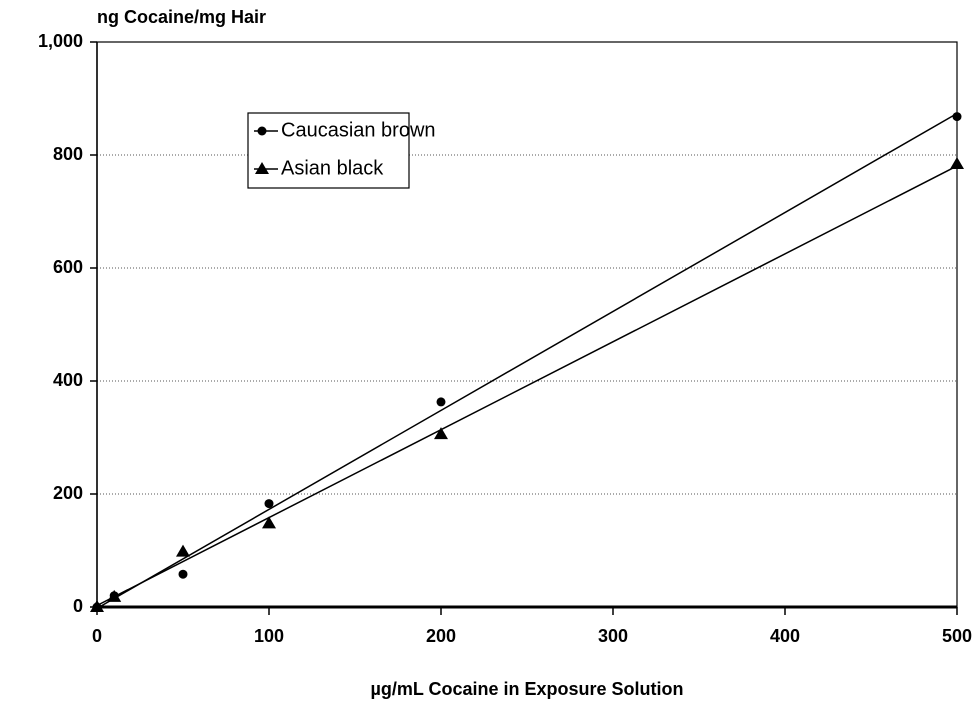 The image size is (978, 703). Describe the element at coordinates (68, 493) in the screenshot. I see `y-tick-label: 200` at that location.